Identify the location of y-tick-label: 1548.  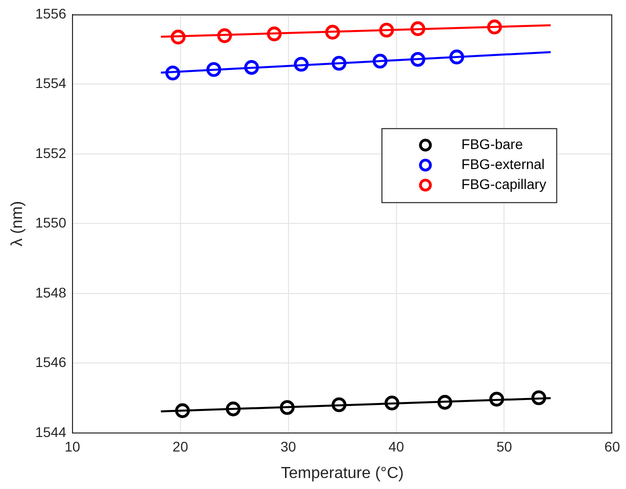
(51, 292).